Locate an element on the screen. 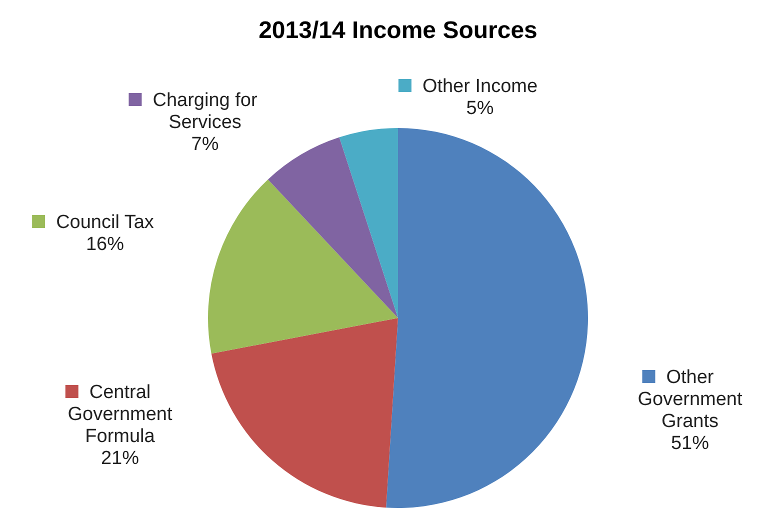 This screenshot has width=768, height=511. data-label: 5% is located at coordinates (480, 108).